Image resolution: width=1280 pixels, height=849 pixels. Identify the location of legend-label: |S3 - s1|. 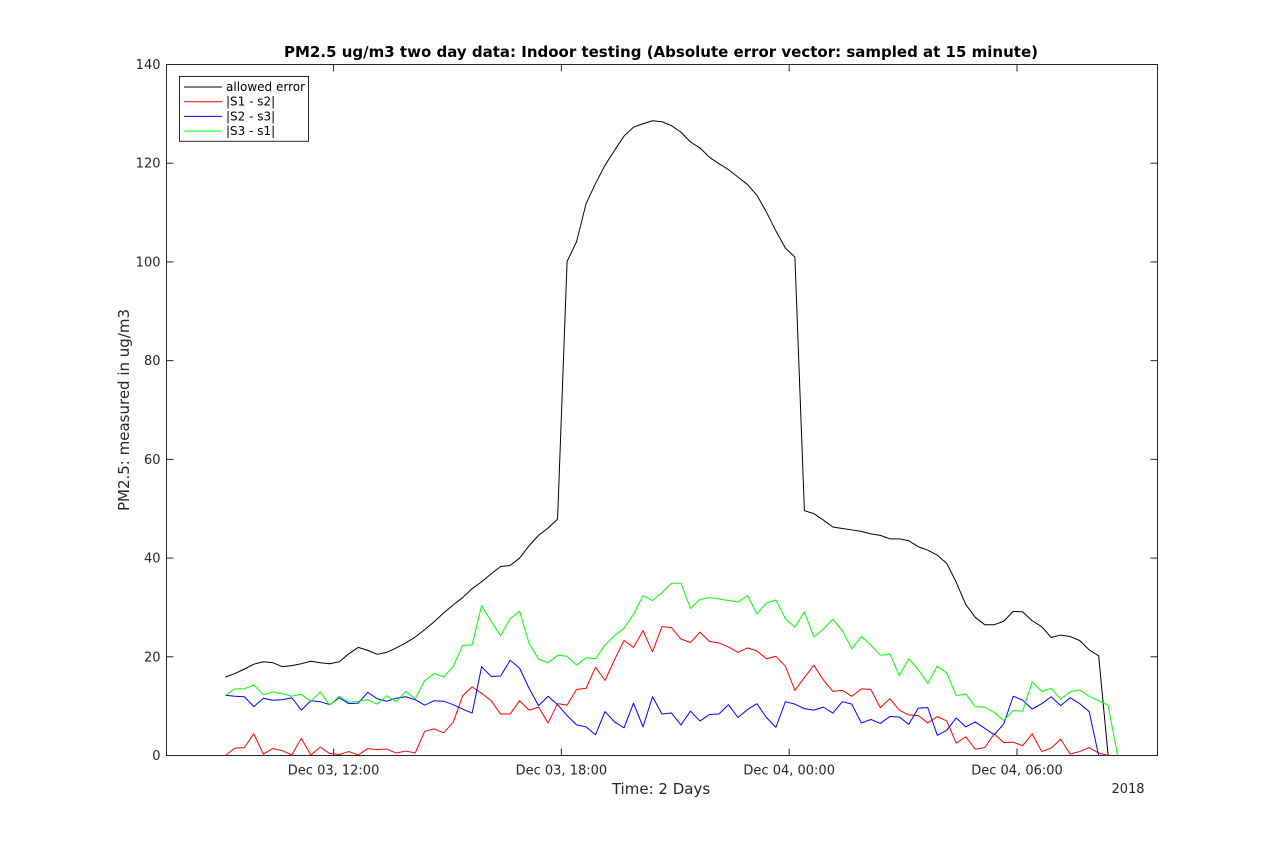
(250, 131).